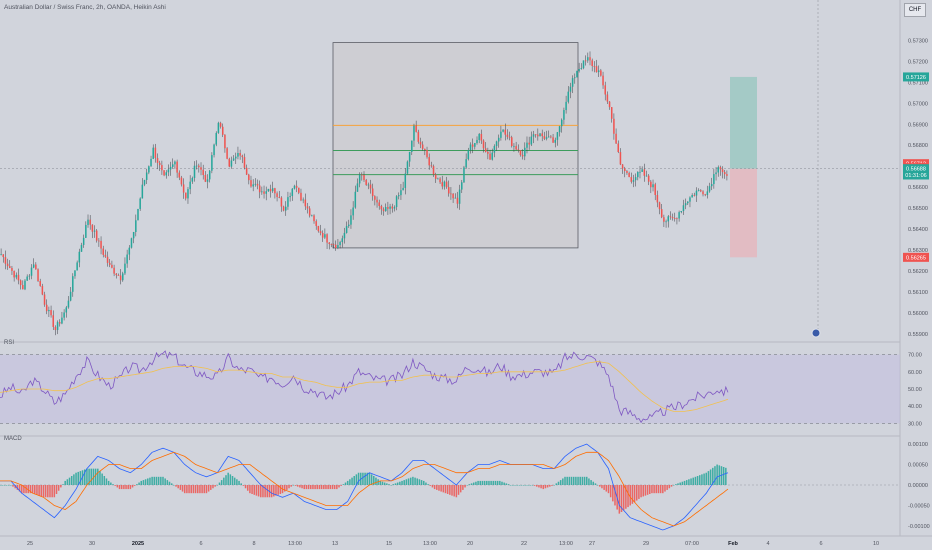  I want to click on currency-button: CHF, so click(915, 10).